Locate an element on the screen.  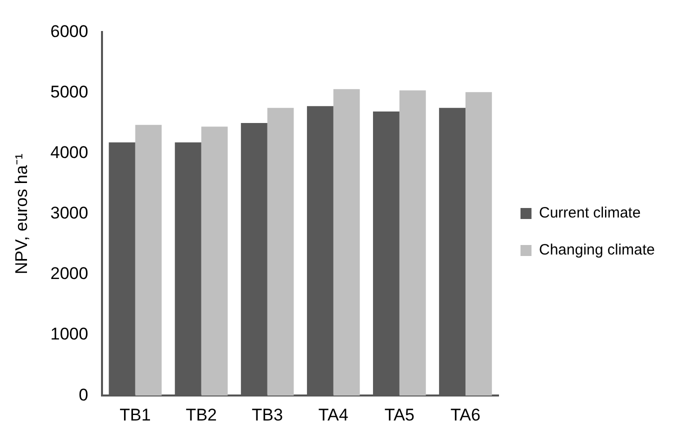
y-tick-label: 4000 is located at coordinates (69, 152).